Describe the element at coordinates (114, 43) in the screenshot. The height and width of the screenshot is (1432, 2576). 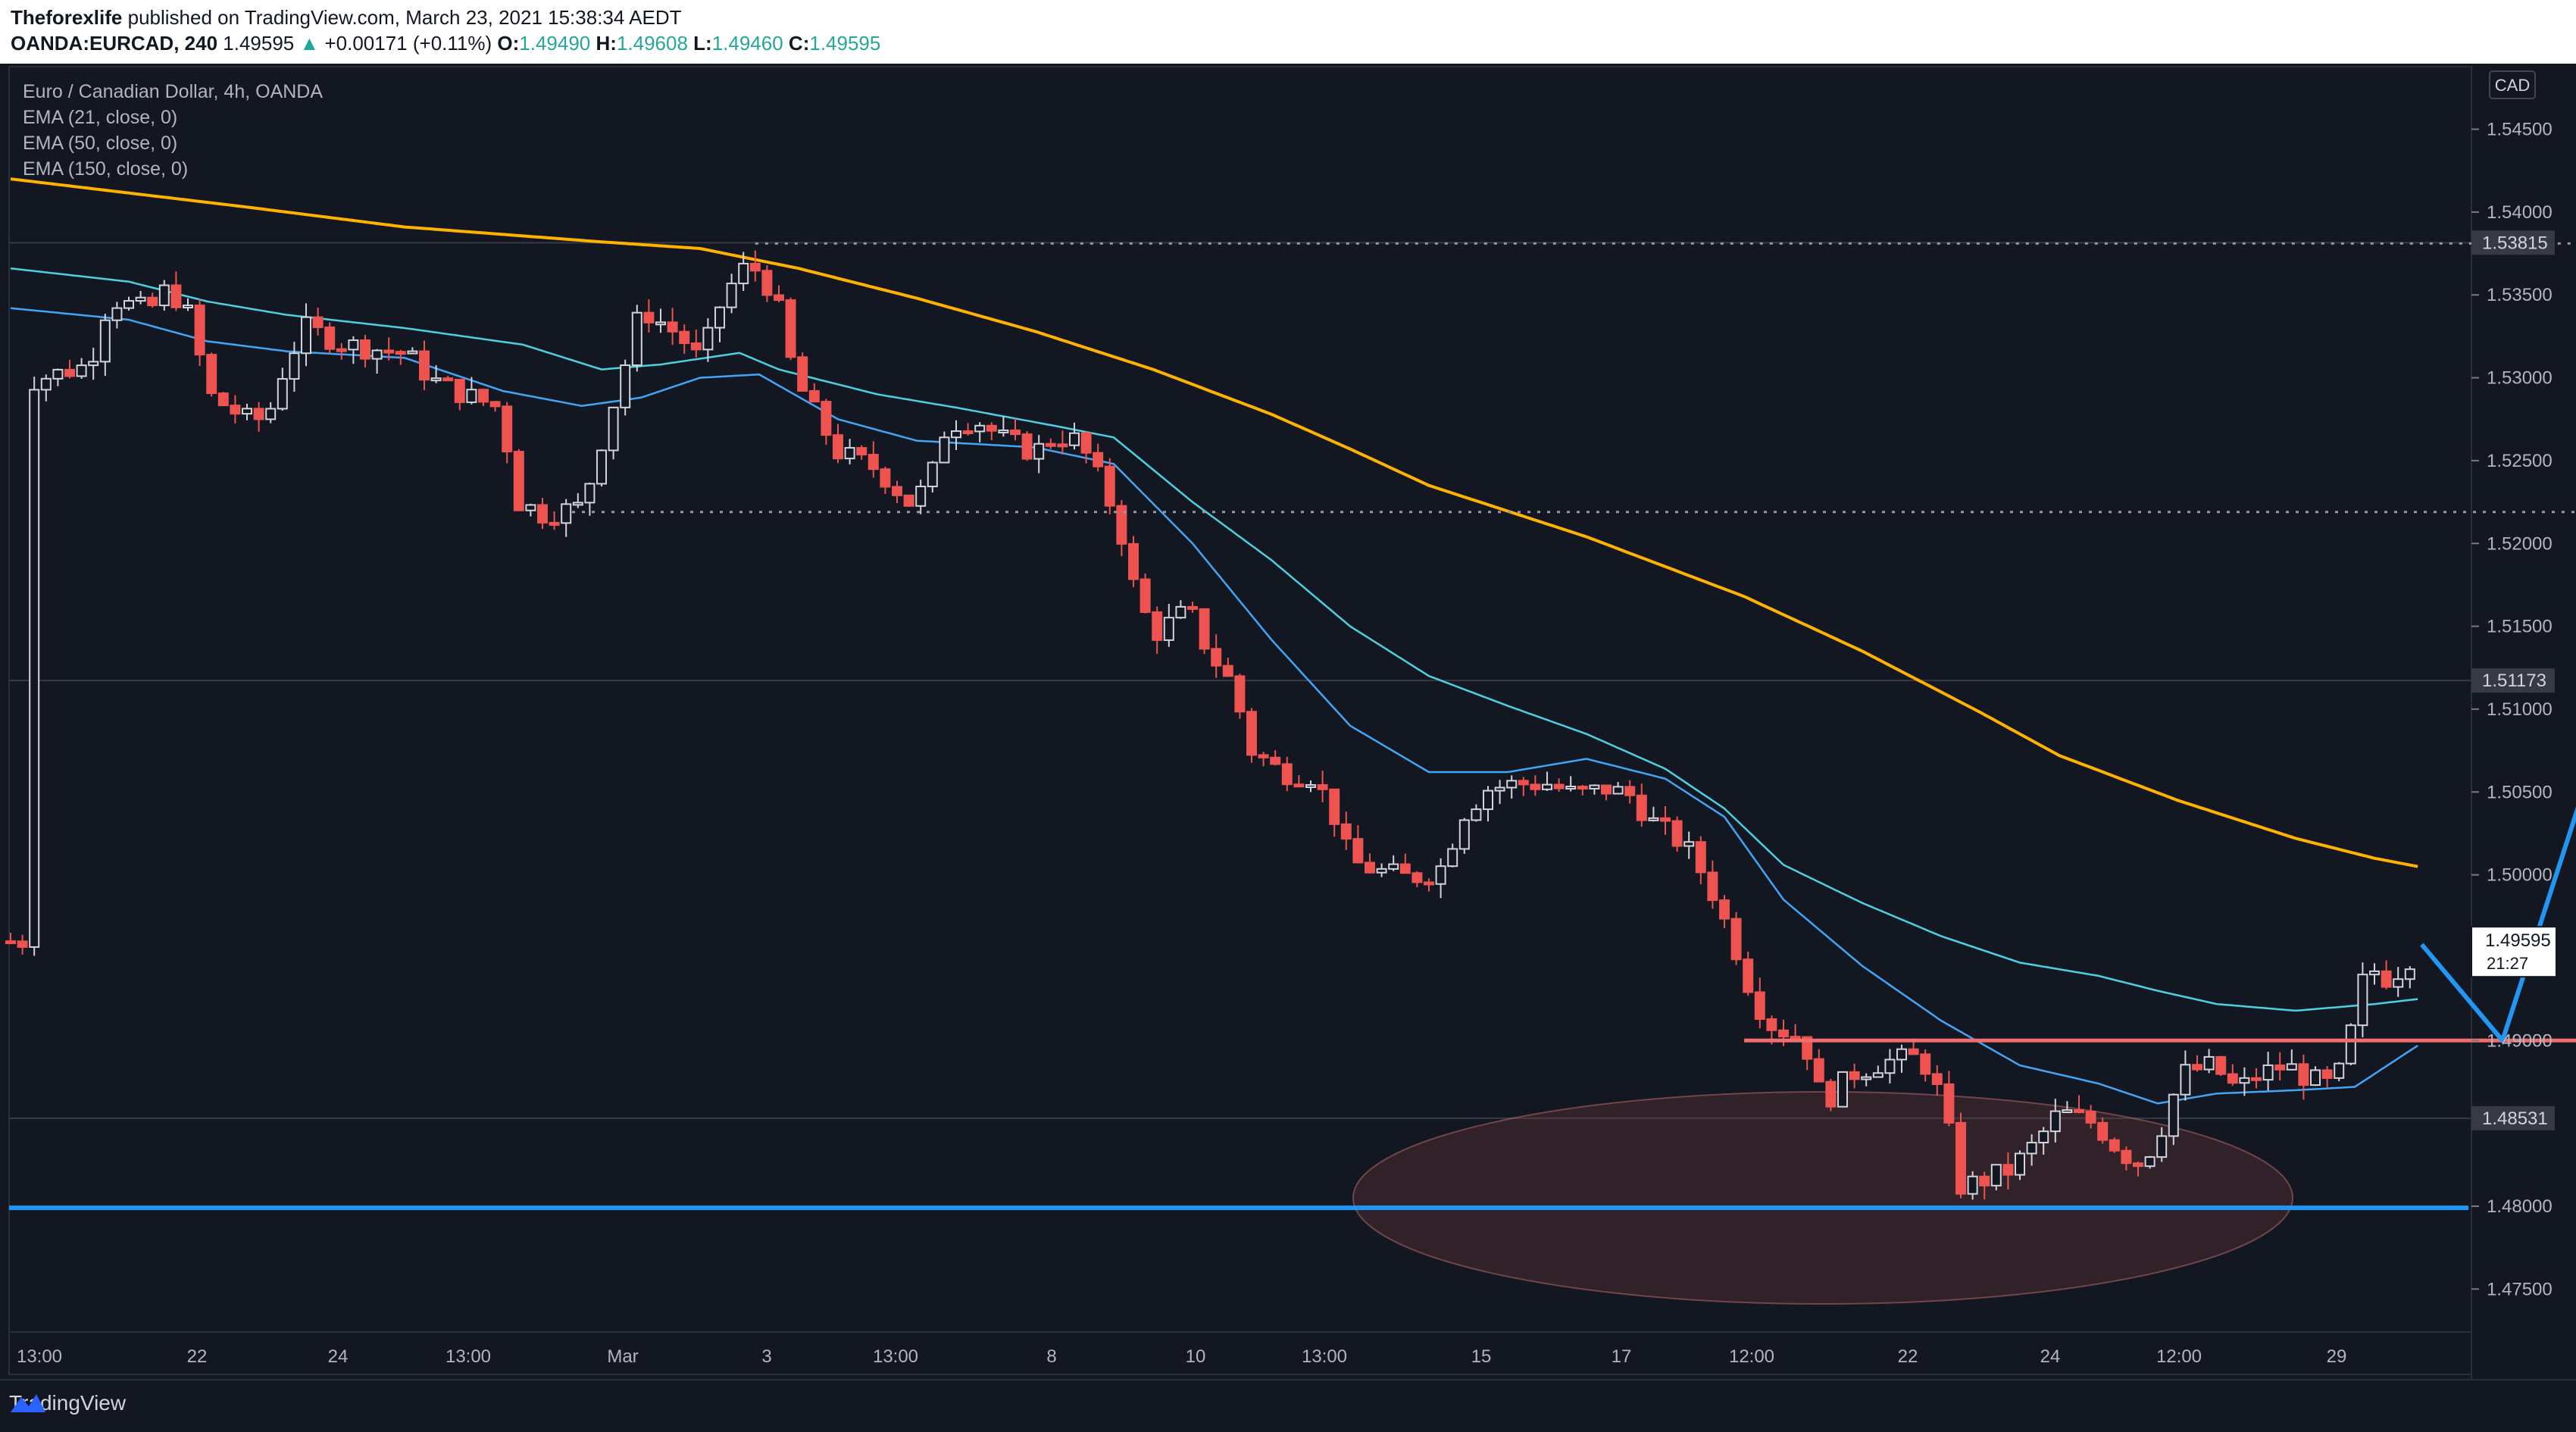
I see `symbol-label: OANDA:EURCAD, 240` at that location.